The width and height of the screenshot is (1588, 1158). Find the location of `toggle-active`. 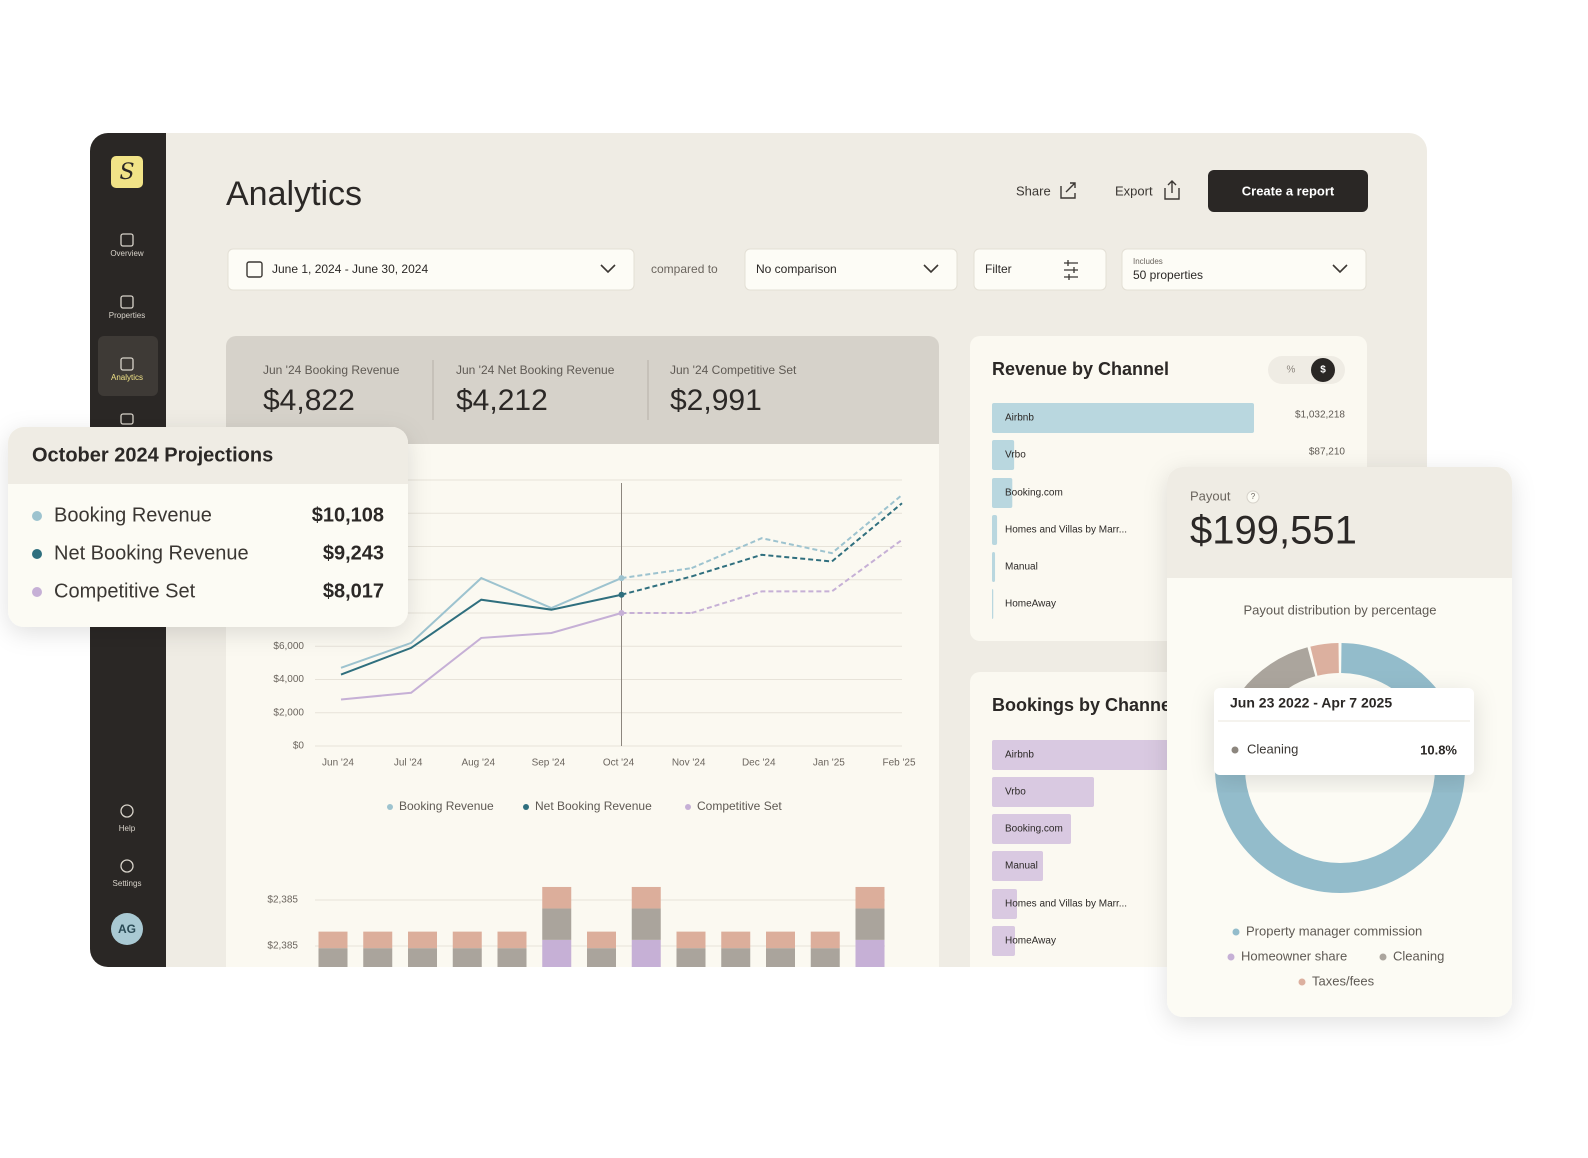

toggle-active is located at coordinates (1323, 370).